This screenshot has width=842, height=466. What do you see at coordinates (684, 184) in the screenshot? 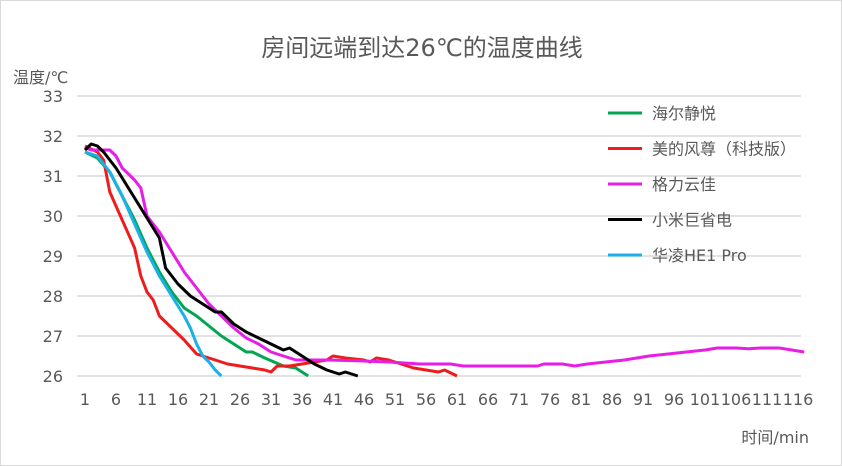
I see `legend-label: 格力云佳` at bounding box center [684, 184].